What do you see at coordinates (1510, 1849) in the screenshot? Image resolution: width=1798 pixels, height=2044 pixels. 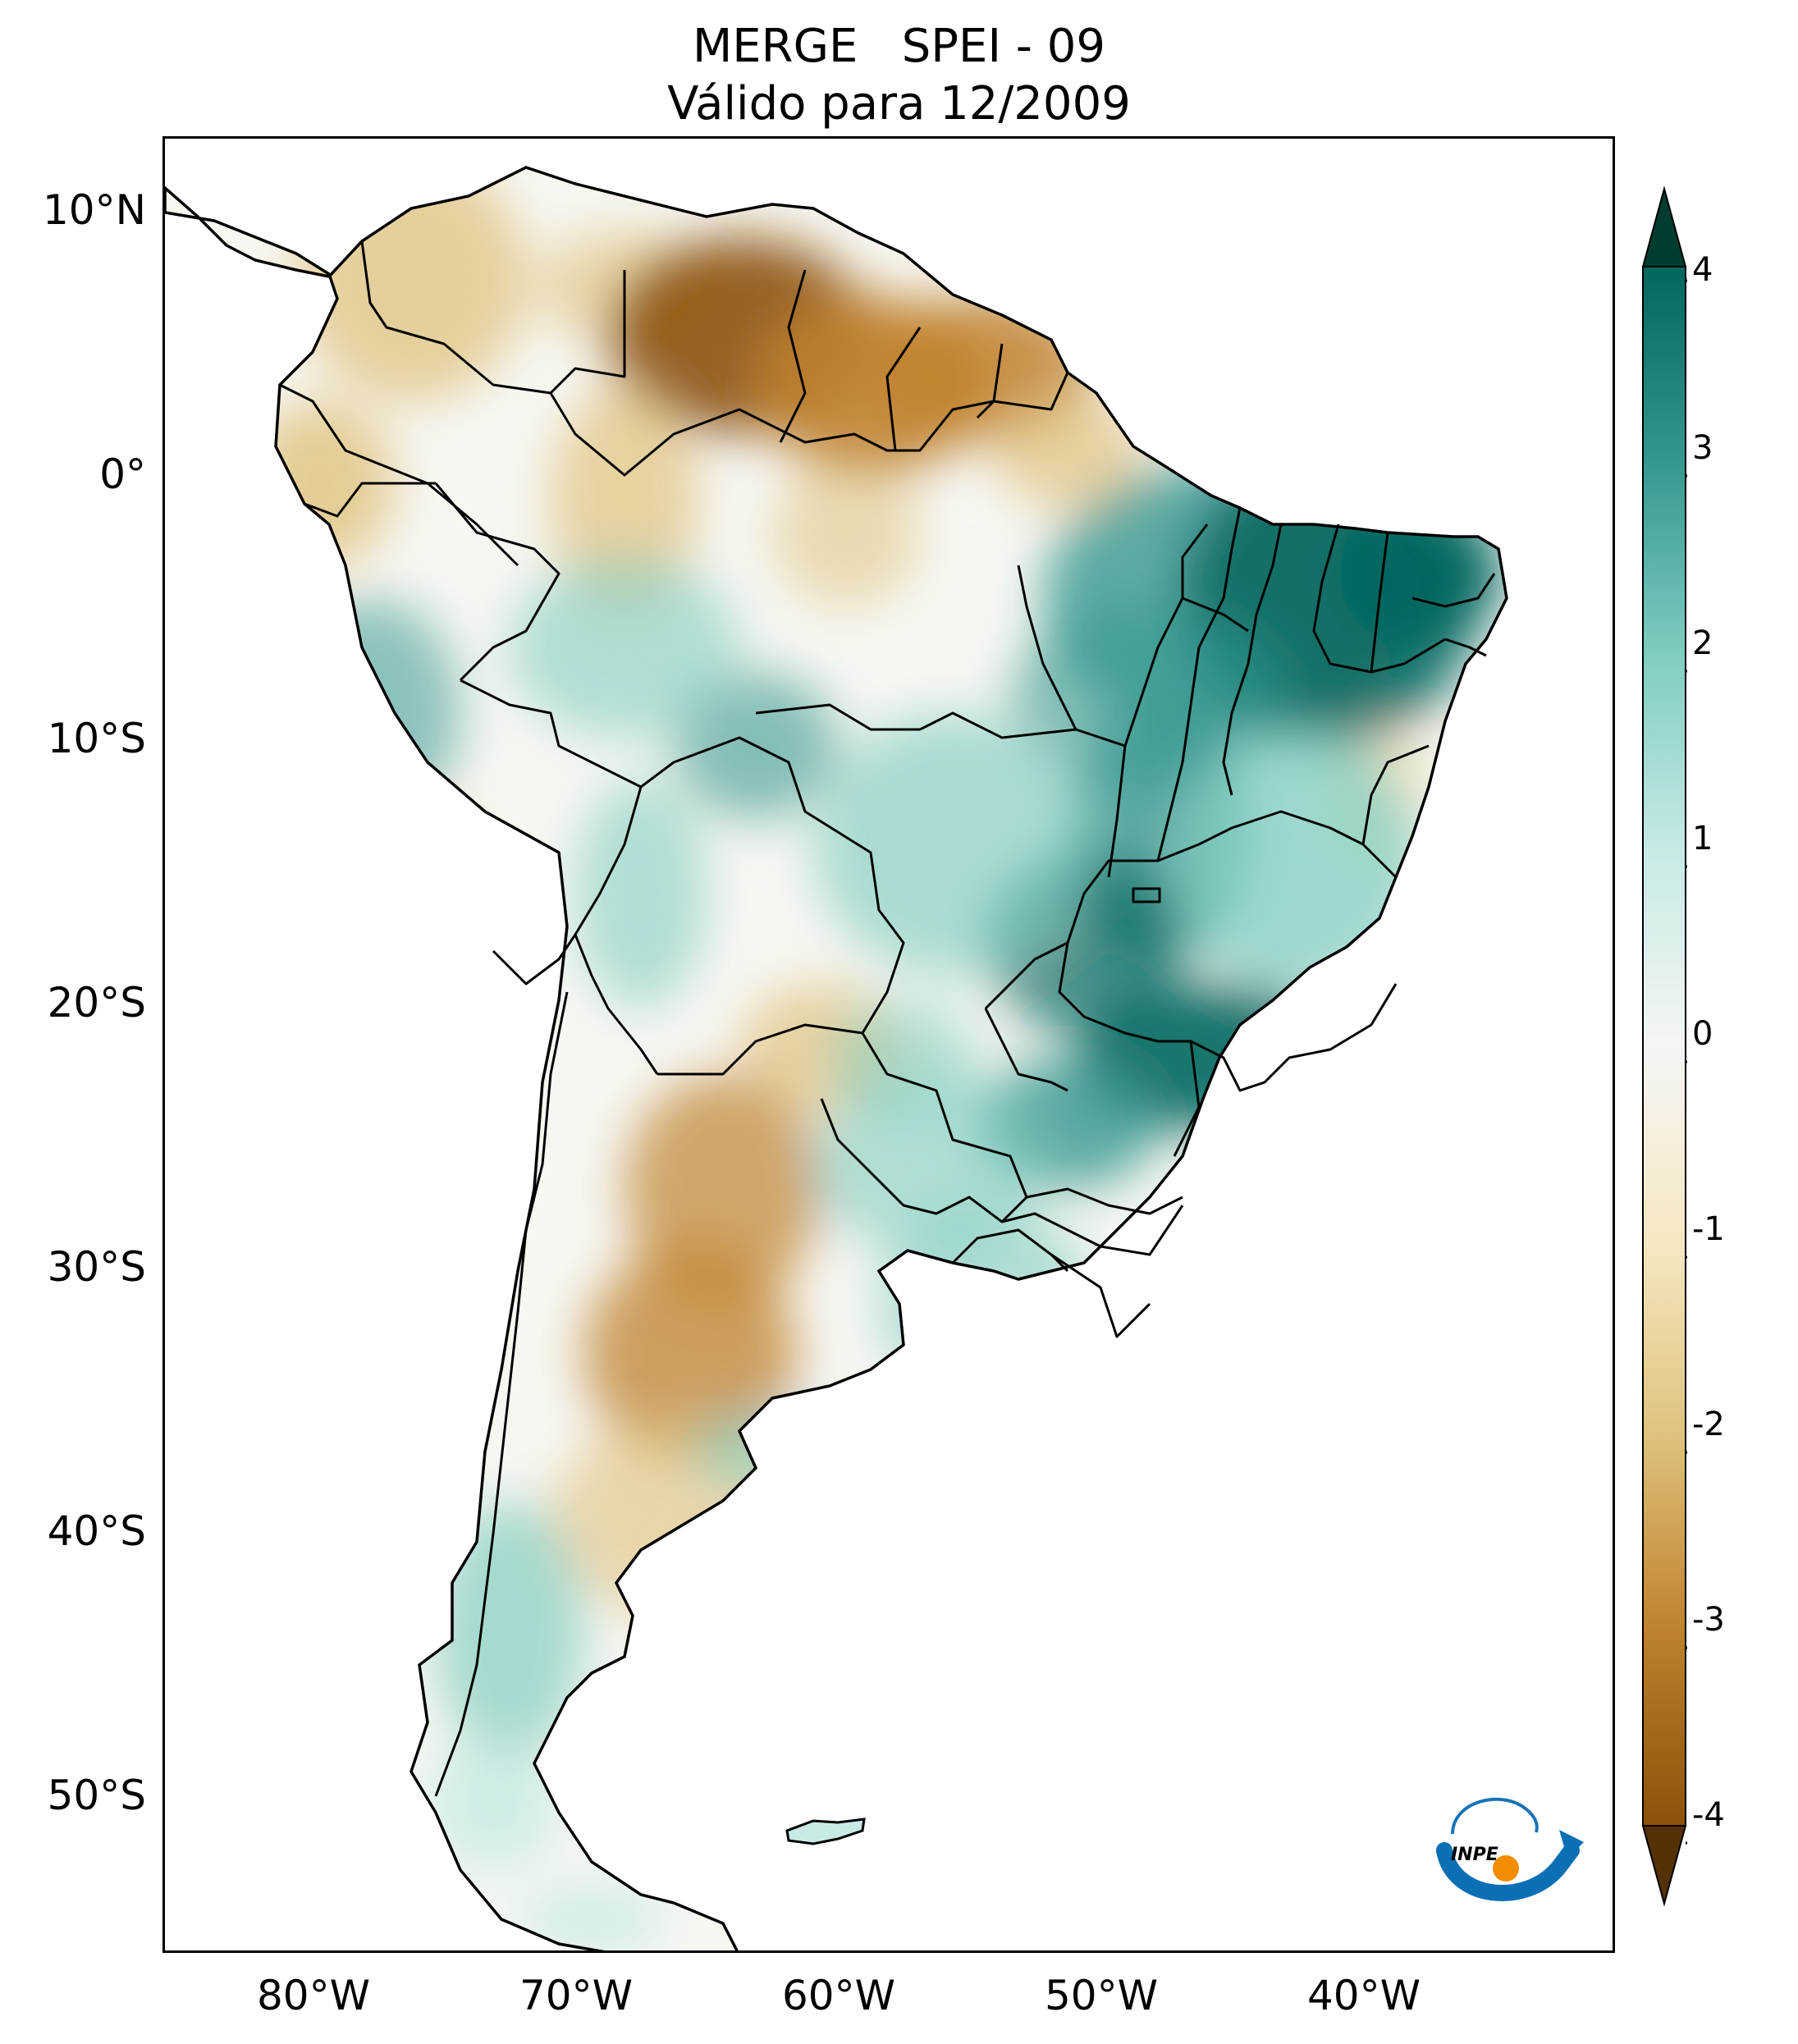 I see `inpe-logo: INPE` at bounding box center [1510, 1849].